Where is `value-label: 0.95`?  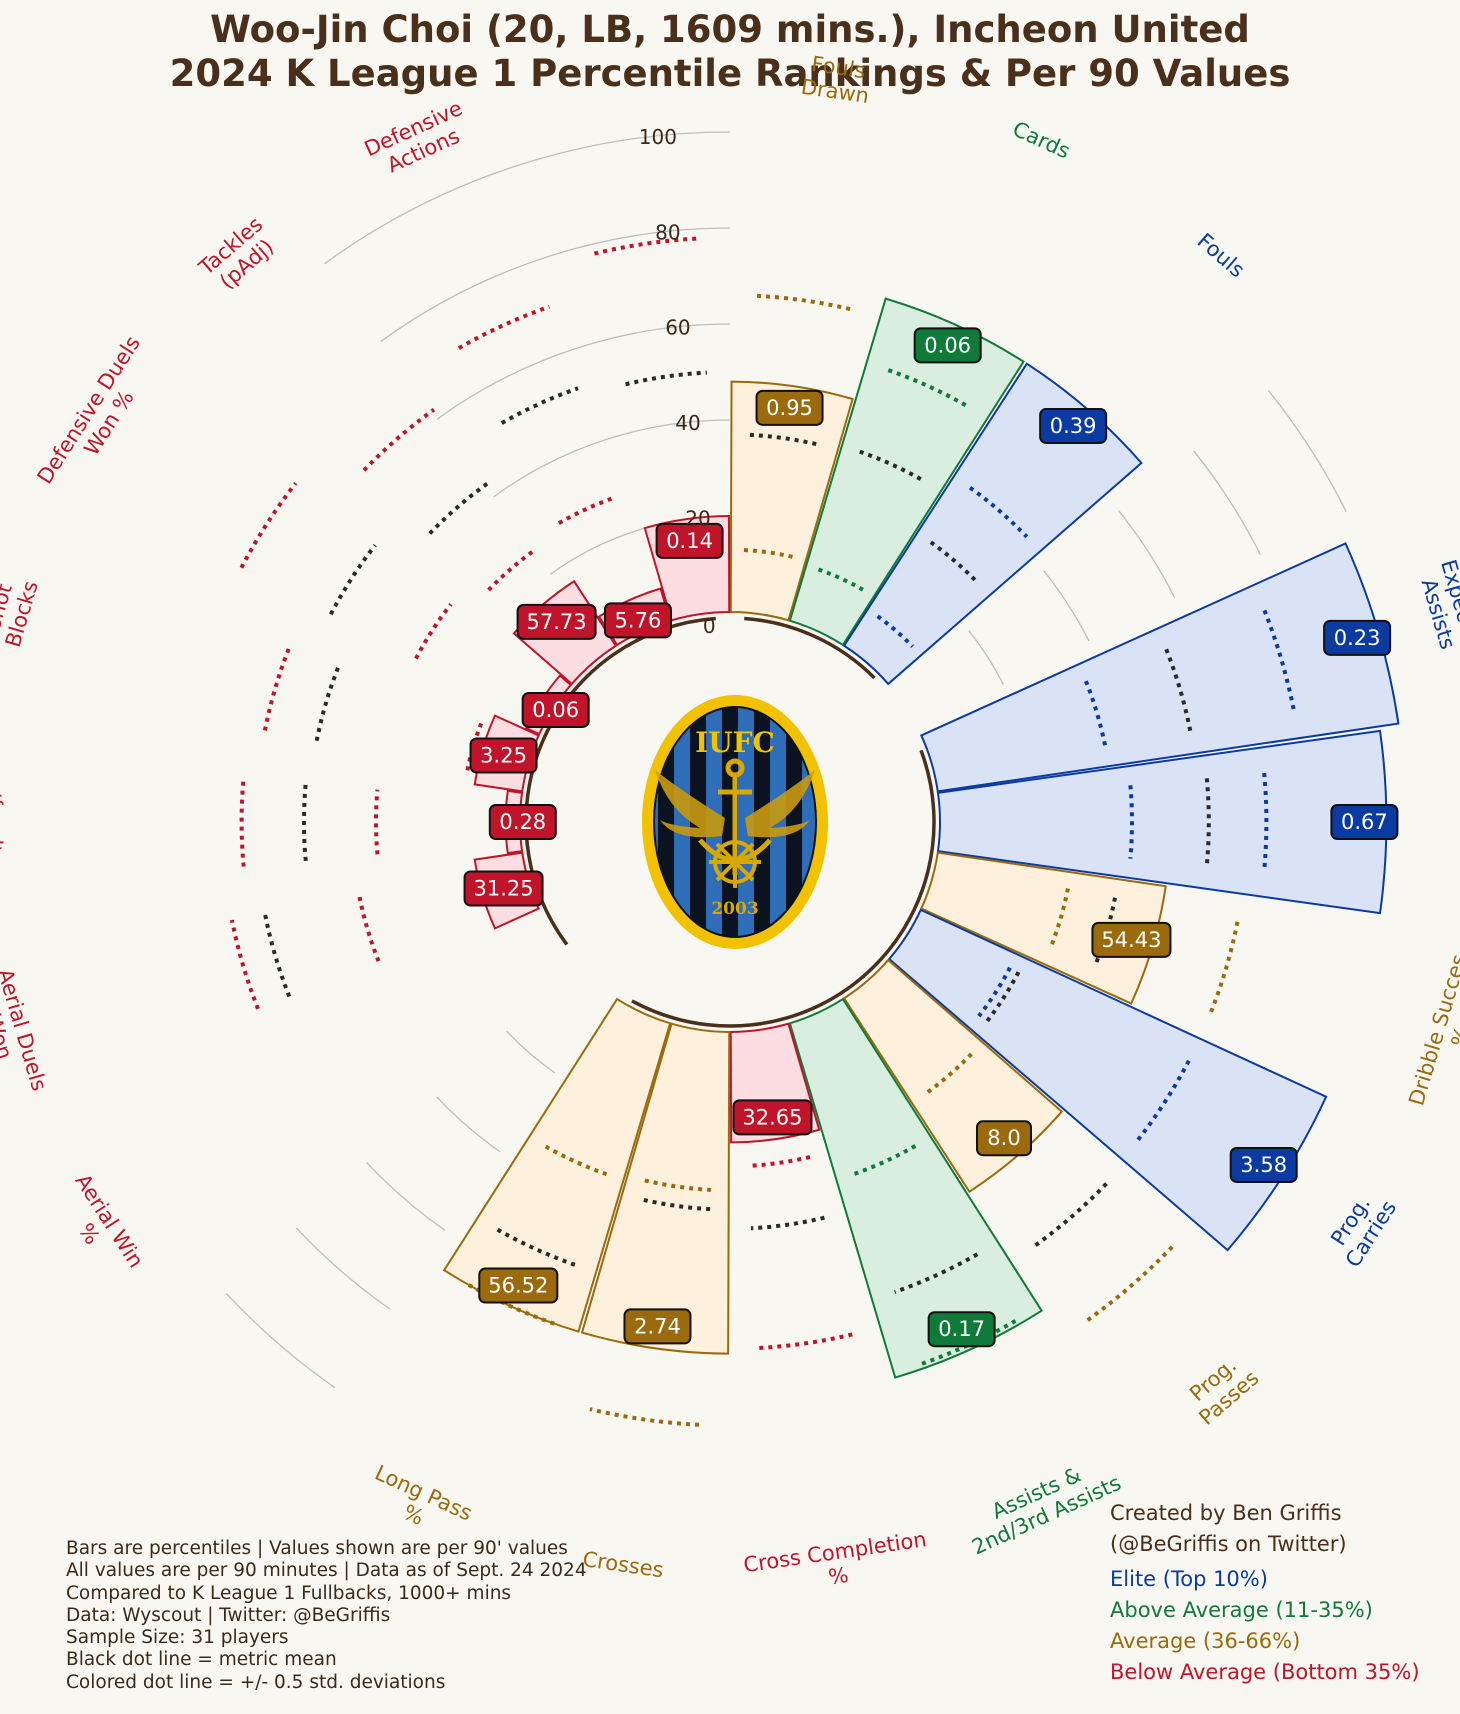 value-label: 0.95 is located at coordinates (789, 408).